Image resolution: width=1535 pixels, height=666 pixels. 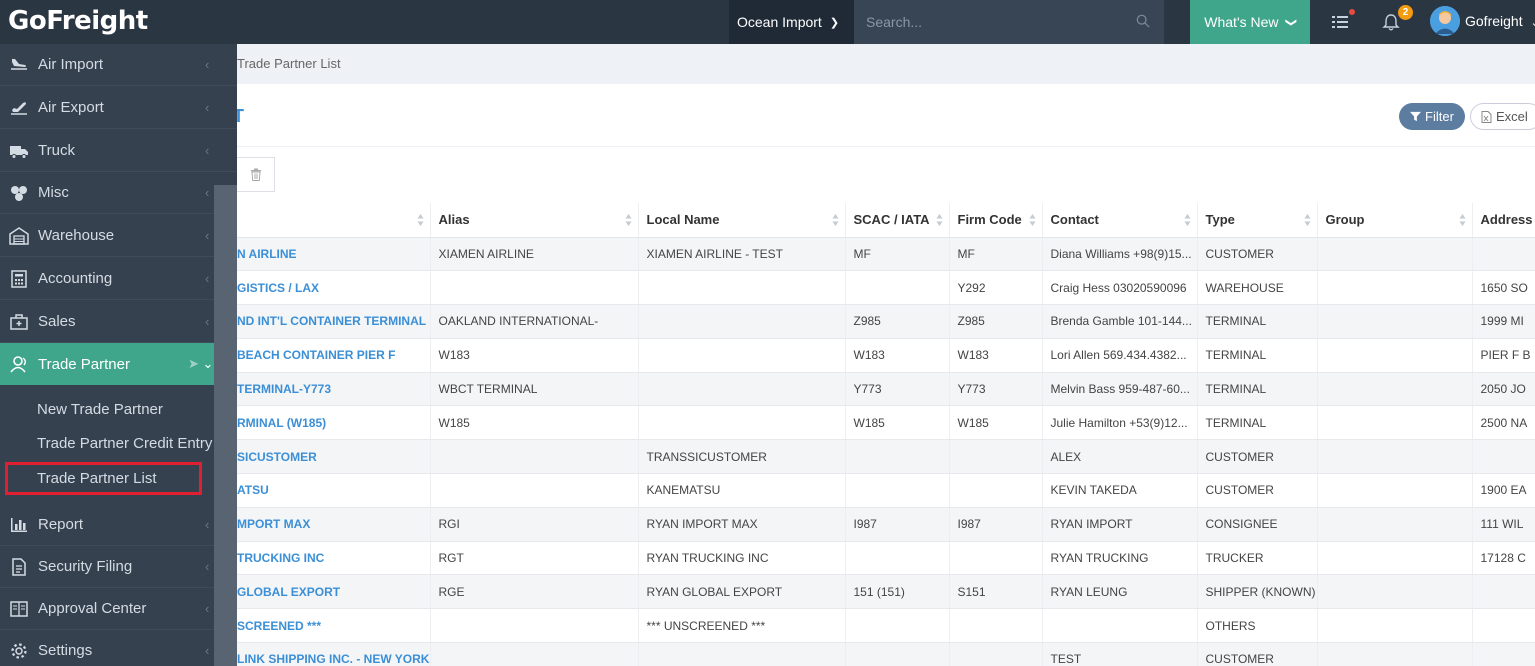 What do you see at coordinates (84, 364) in the screenshot?
I see `sidebar-item-label: Trade Partner` at bounding box center [84, 364].